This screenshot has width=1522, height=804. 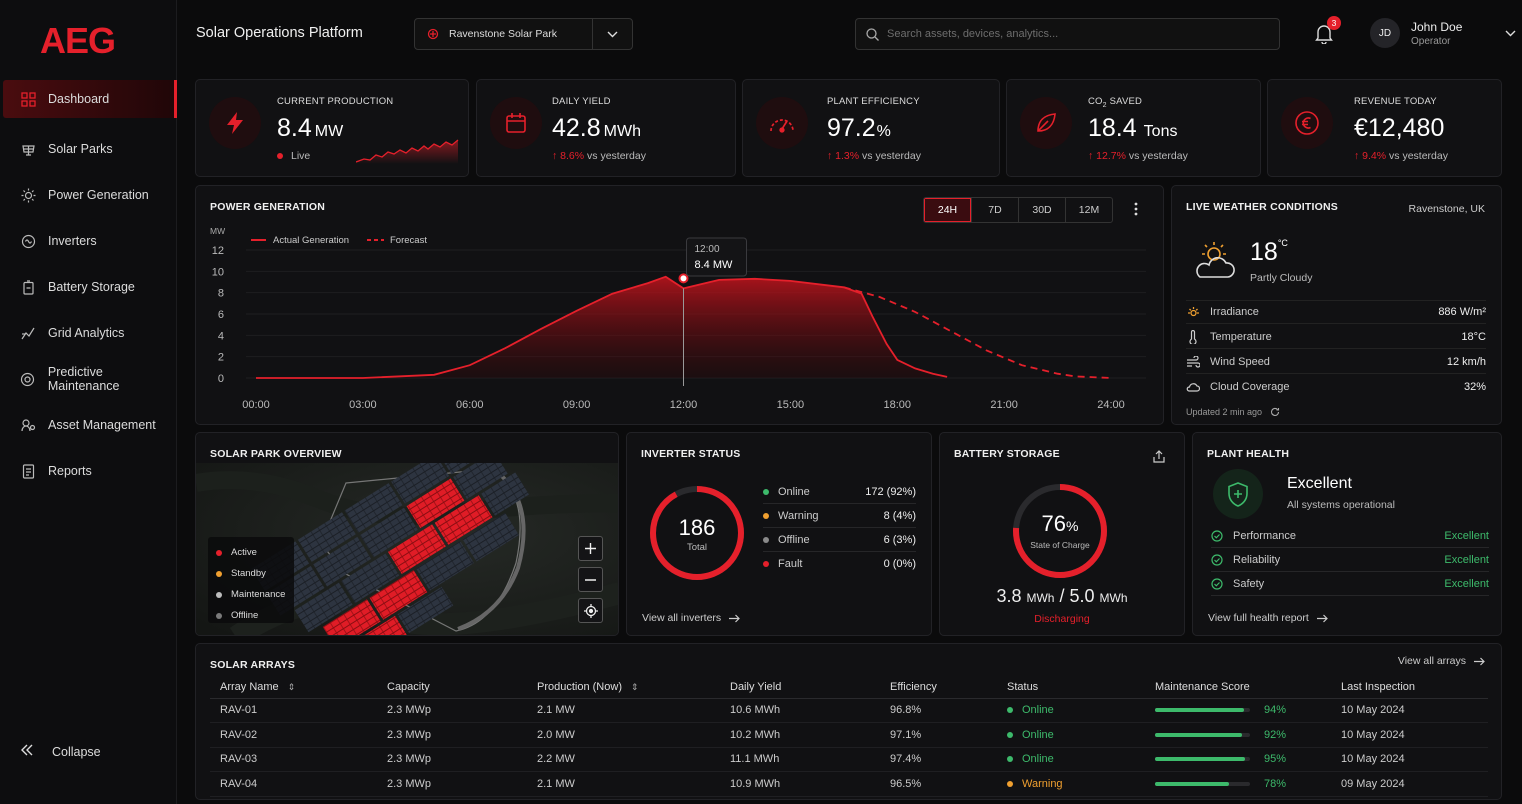 What do you see at coordinates (88, 287) in the screenshot?
I see `sidebar-item-battery-storage: Battery Storage` at bounding box center [88, 287].